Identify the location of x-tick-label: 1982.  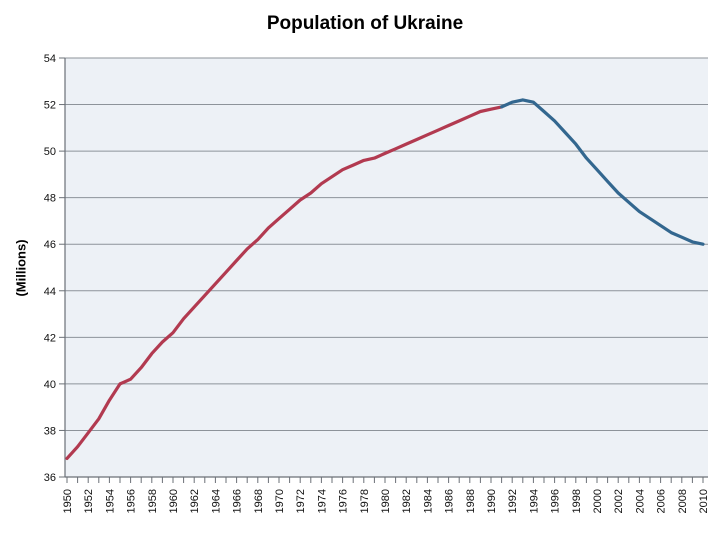
(407, 501).